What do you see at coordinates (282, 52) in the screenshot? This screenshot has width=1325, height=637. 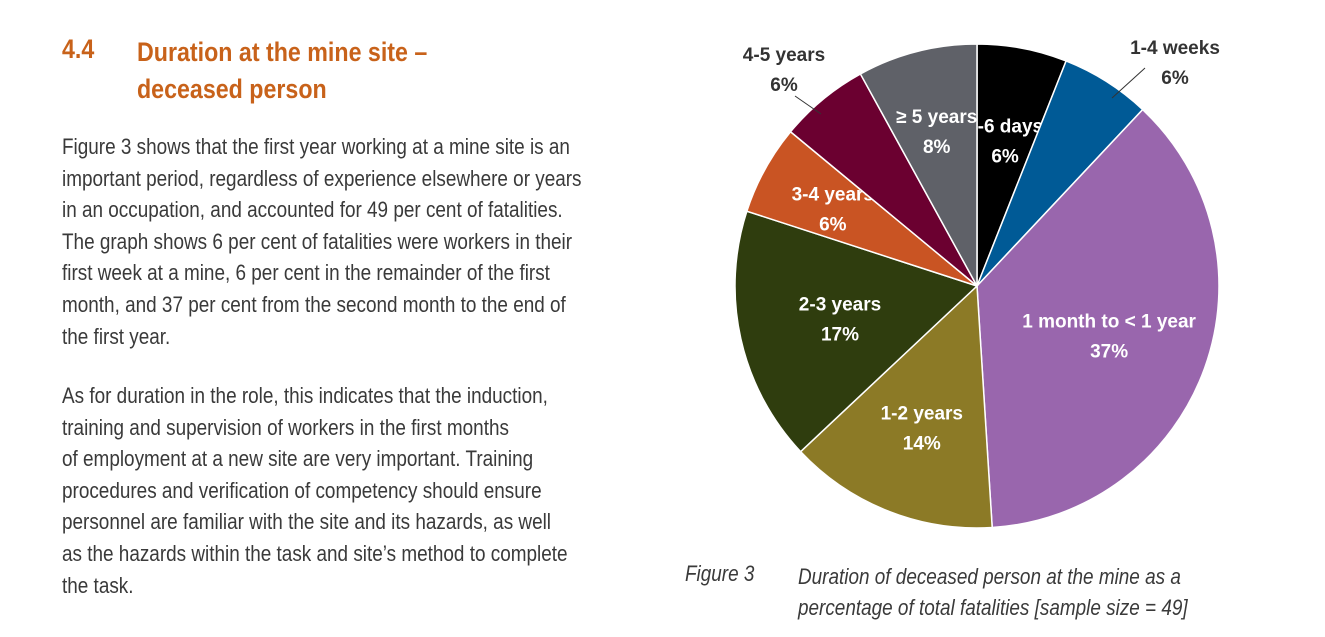 I see `section-title-line: Duration at the mine site –` at bounding box center [282, 52].